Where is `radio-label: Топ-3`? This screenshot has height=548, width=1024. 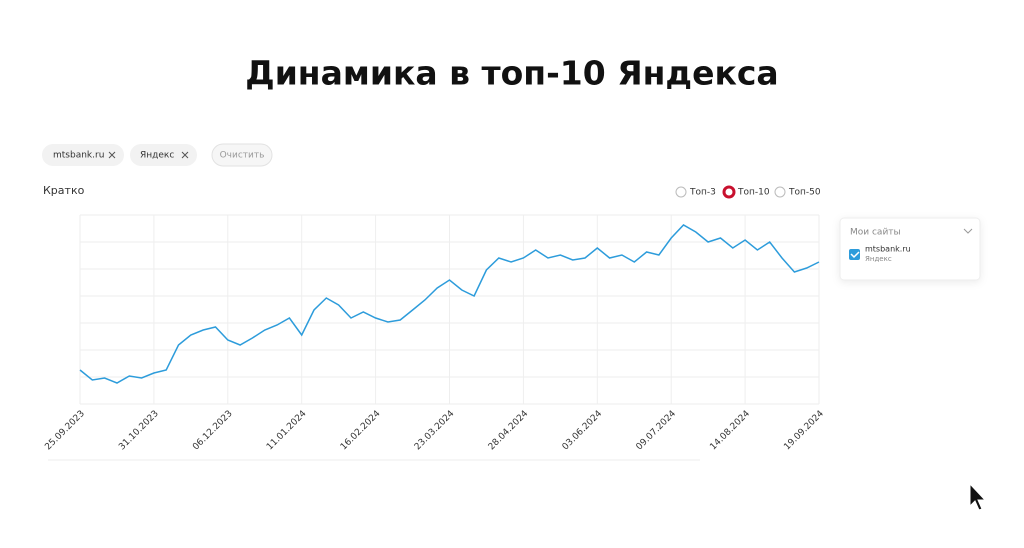 radio-label: Топ-3 is located at coordinates (702, 193).